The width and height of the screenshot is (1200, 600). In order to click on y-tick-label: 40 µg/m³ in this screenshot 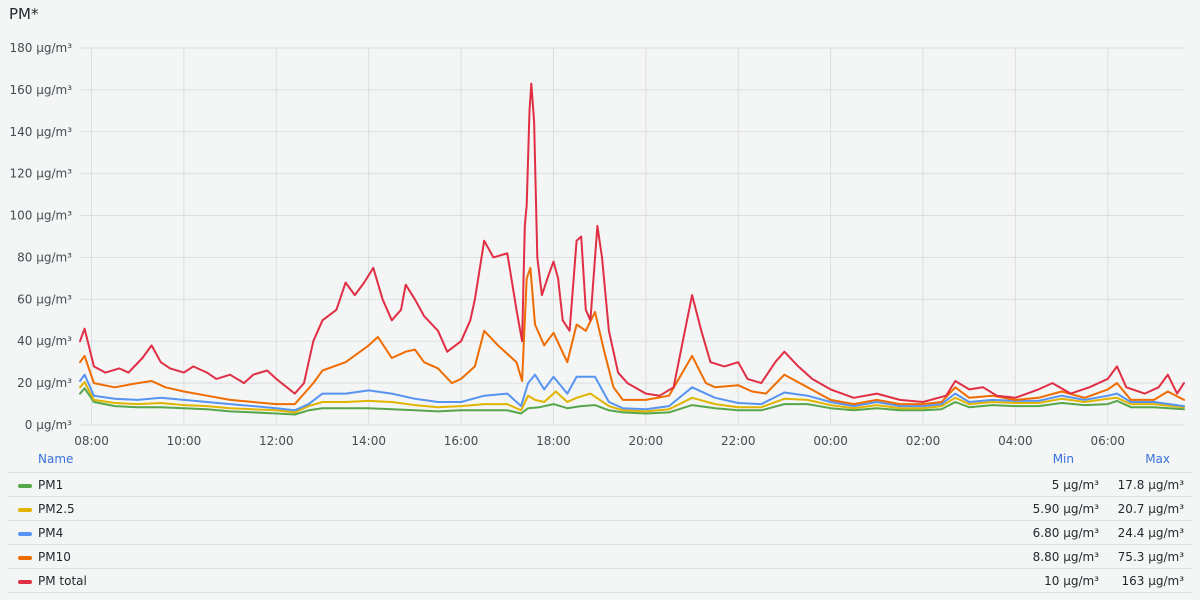, I will do `click(44, 341)`.